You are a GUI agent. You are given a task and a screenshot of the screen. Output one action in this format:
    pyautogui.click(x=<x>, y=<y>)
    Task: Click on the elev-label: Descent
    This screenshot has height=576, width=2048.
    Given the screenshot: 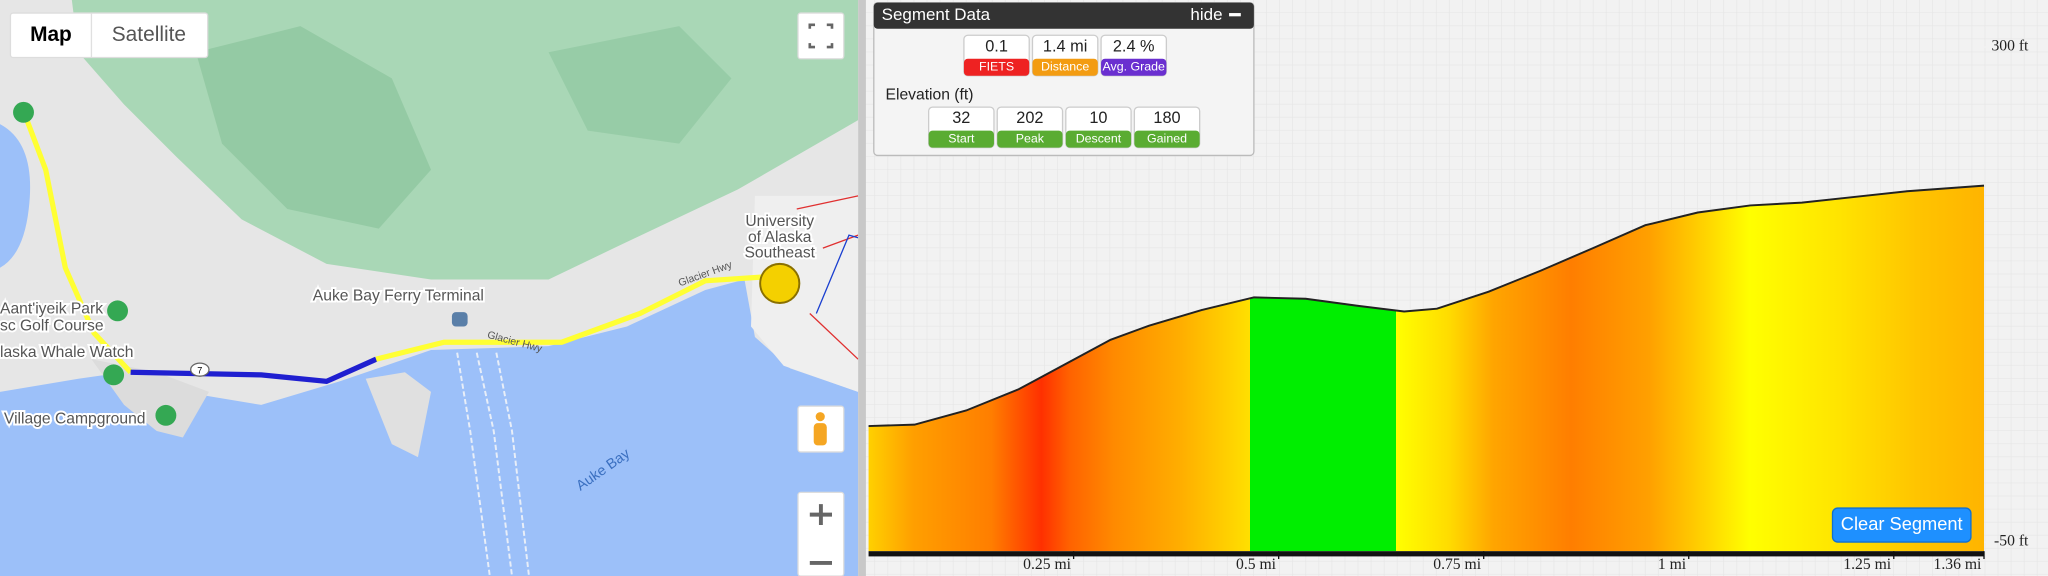 What is the action you would take?
    pyautogui.click(x=1099, y=138)
    